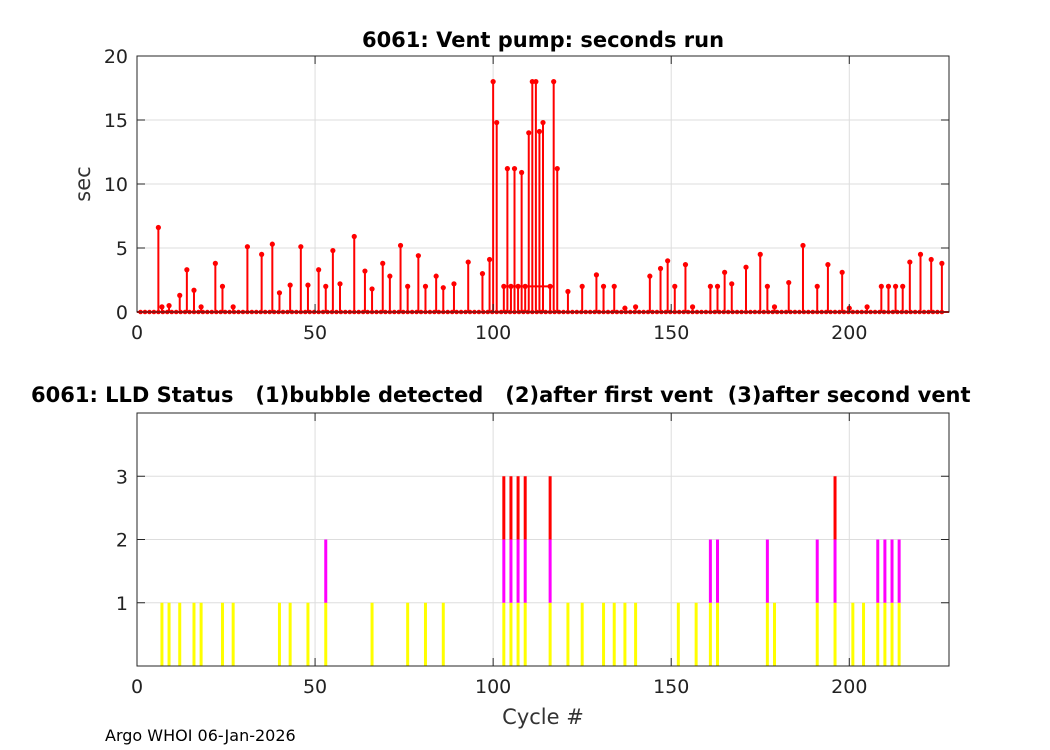 This screenshot has width=1050, height=750. What do you see at coordinates (315, 333) in the screenshot?
I see `vent-pump-xtick-label: 50` at bounding box center [315, 333].